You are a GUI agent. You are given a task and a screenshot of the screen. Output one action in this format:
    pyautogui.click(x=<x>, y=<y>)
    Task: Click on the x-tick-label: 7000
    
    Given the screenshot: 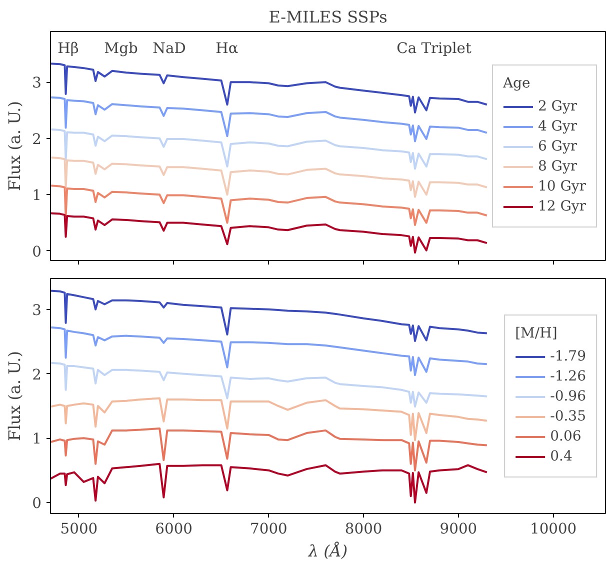 What is the action you would take?
    pyautogui.click(x=269, y=529)
    